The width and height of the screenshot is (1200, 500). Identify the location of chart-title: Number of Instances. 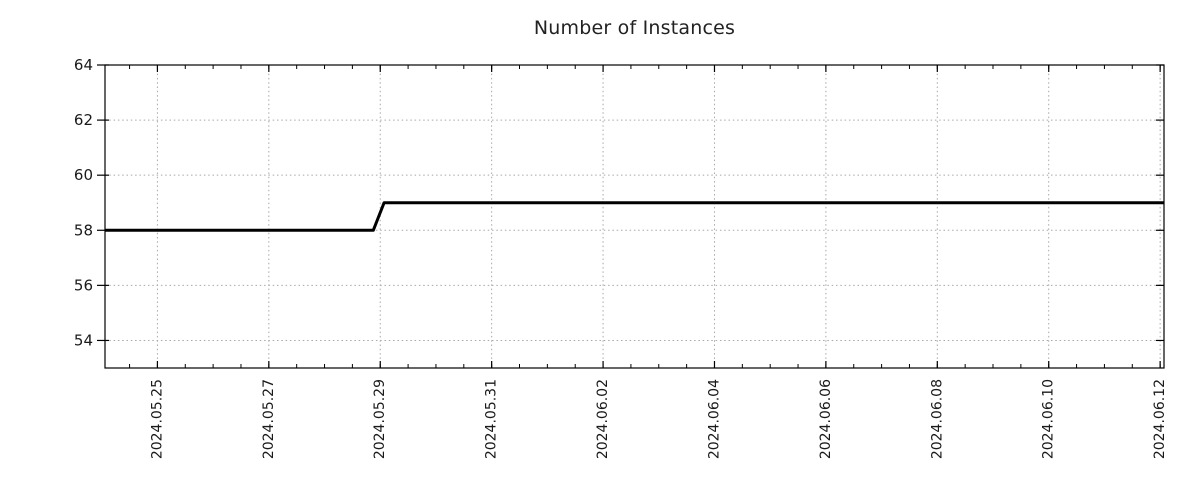
(634, 28).